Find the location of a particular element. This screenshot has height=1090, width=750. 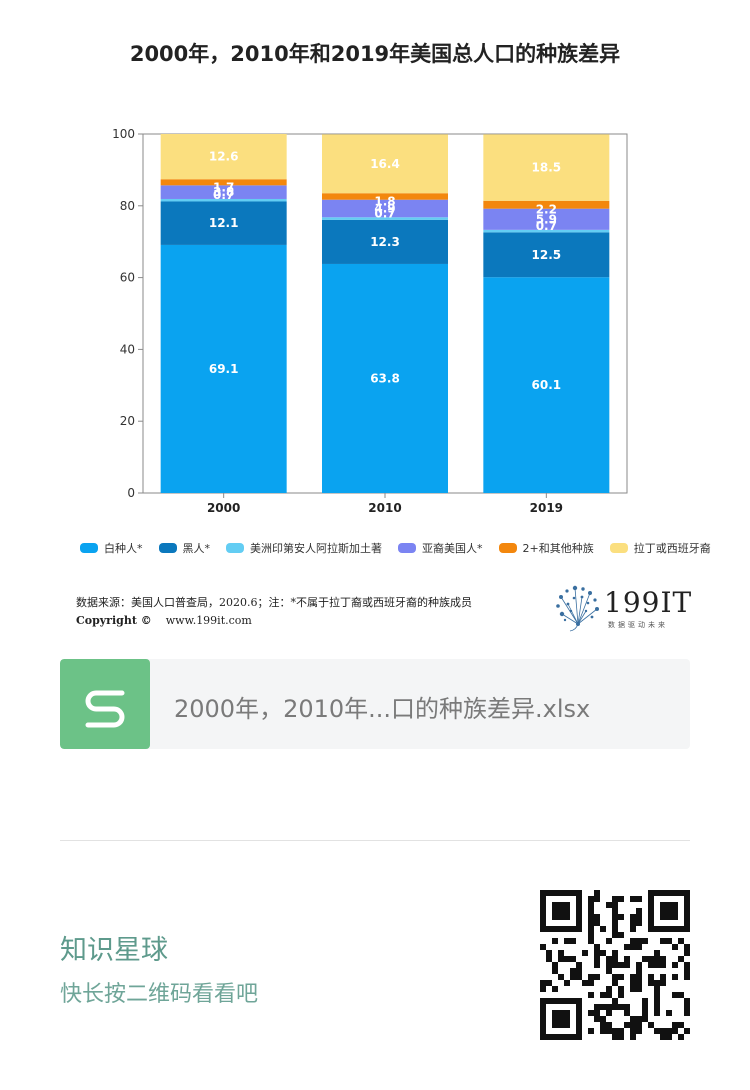

source-note: 数据来源：美国人口普查局，2020.6；注：*不属于拉丁裔或西班牙裔的种族成员 is located at coordinates (274, 602).